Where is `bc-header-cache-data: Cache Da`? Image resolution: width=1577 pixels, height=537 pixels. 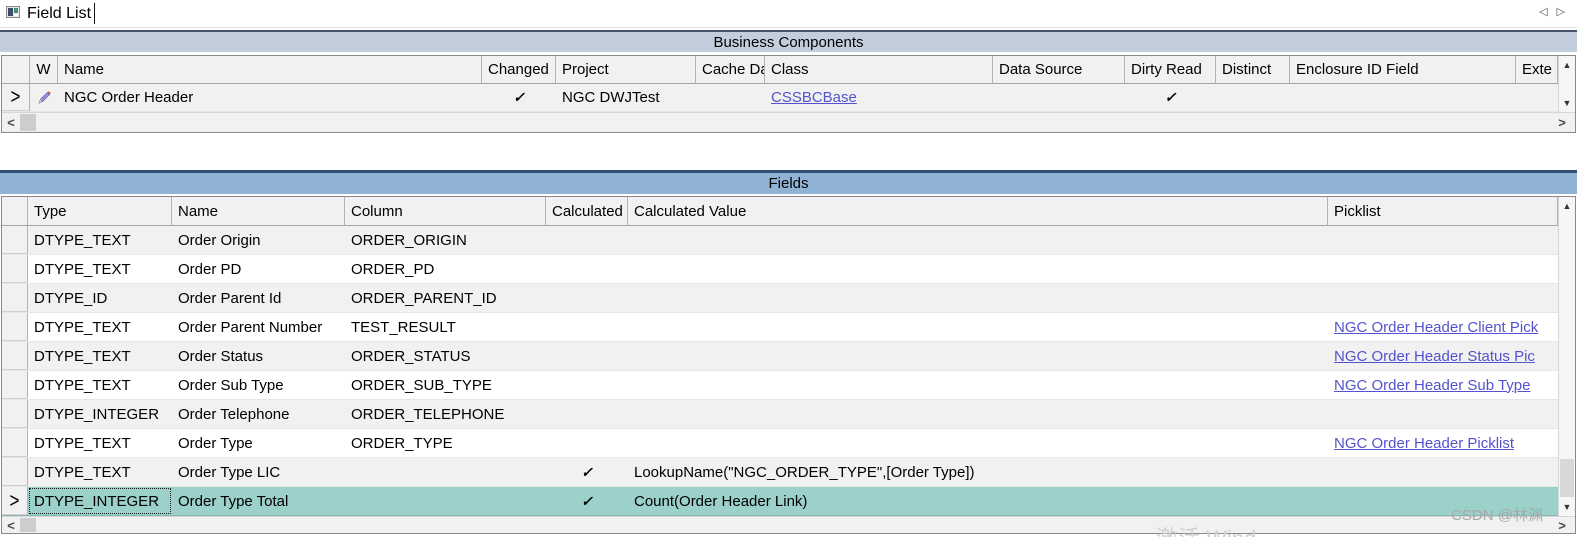 bc-header-cache-data: Cache Da is located at coordinates (730, 70).